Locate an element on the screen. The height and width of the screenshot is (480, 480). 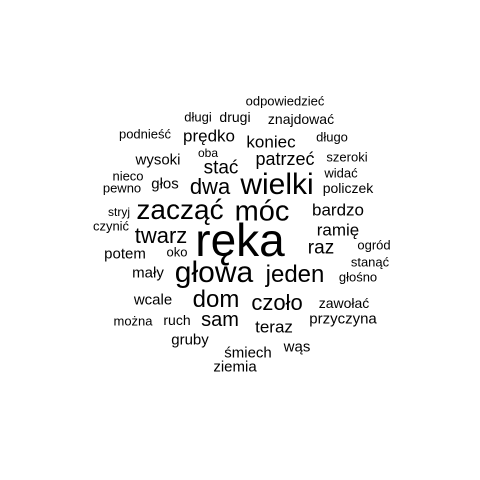
word-moc: móc is located at coordinates (262, 211).